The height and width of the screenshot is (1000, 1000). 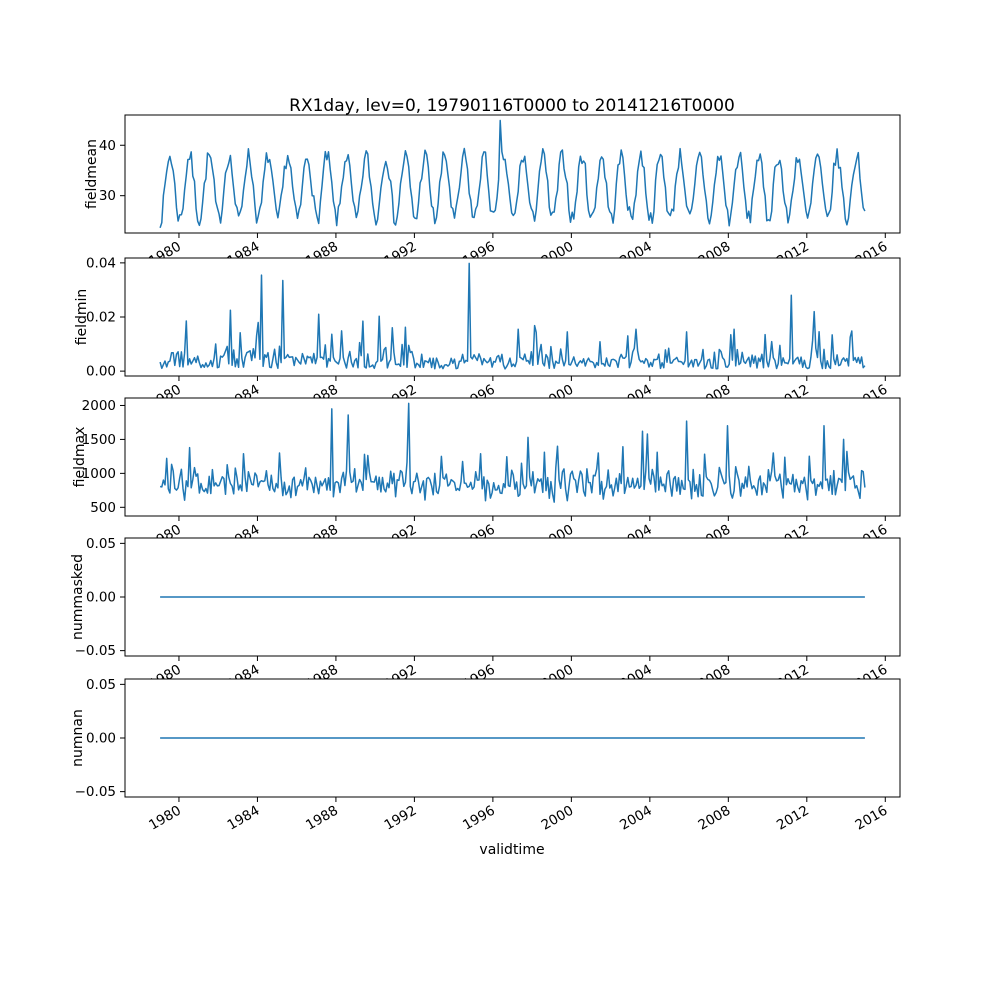 What do you see at coordinates (322, 818) in the screenshot?
I see `x-tick-label: 1988` at bounding box center [322, 818].